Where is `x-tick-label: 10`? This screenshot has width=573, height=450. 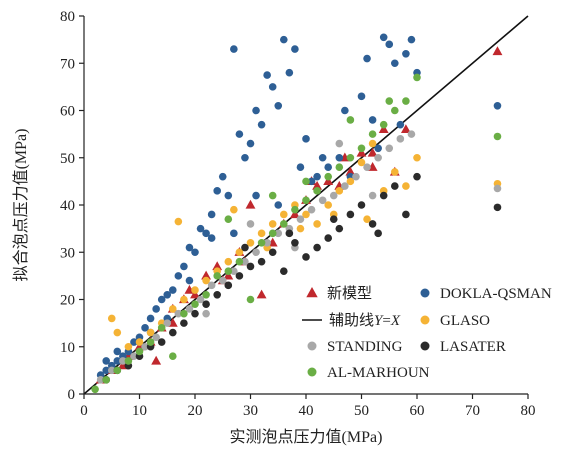
x-tick-label: 10 is located at coordinates (139, 411).